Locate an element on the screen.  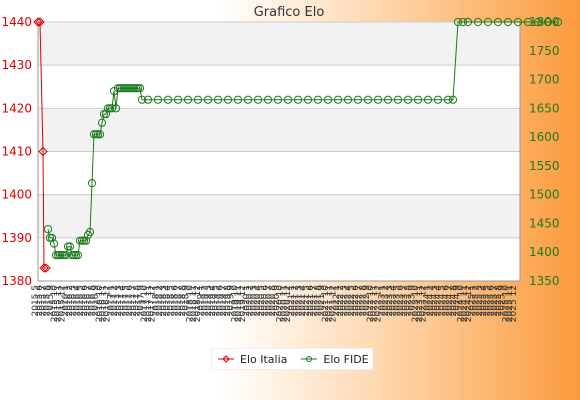
x-tick-label: 2025 10 is located at coordinates (507, 303).